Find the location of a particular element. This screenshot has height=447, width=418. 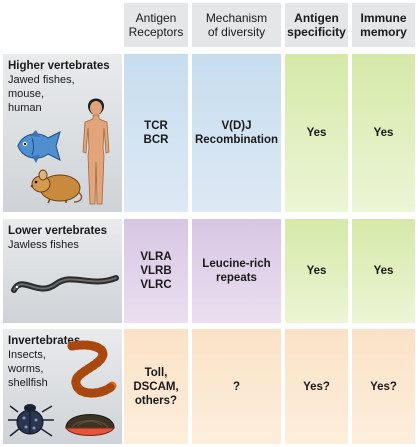

cell-receptors-invertebrates: Toll, DSCAM, others? is located at coordinates (156, 386).